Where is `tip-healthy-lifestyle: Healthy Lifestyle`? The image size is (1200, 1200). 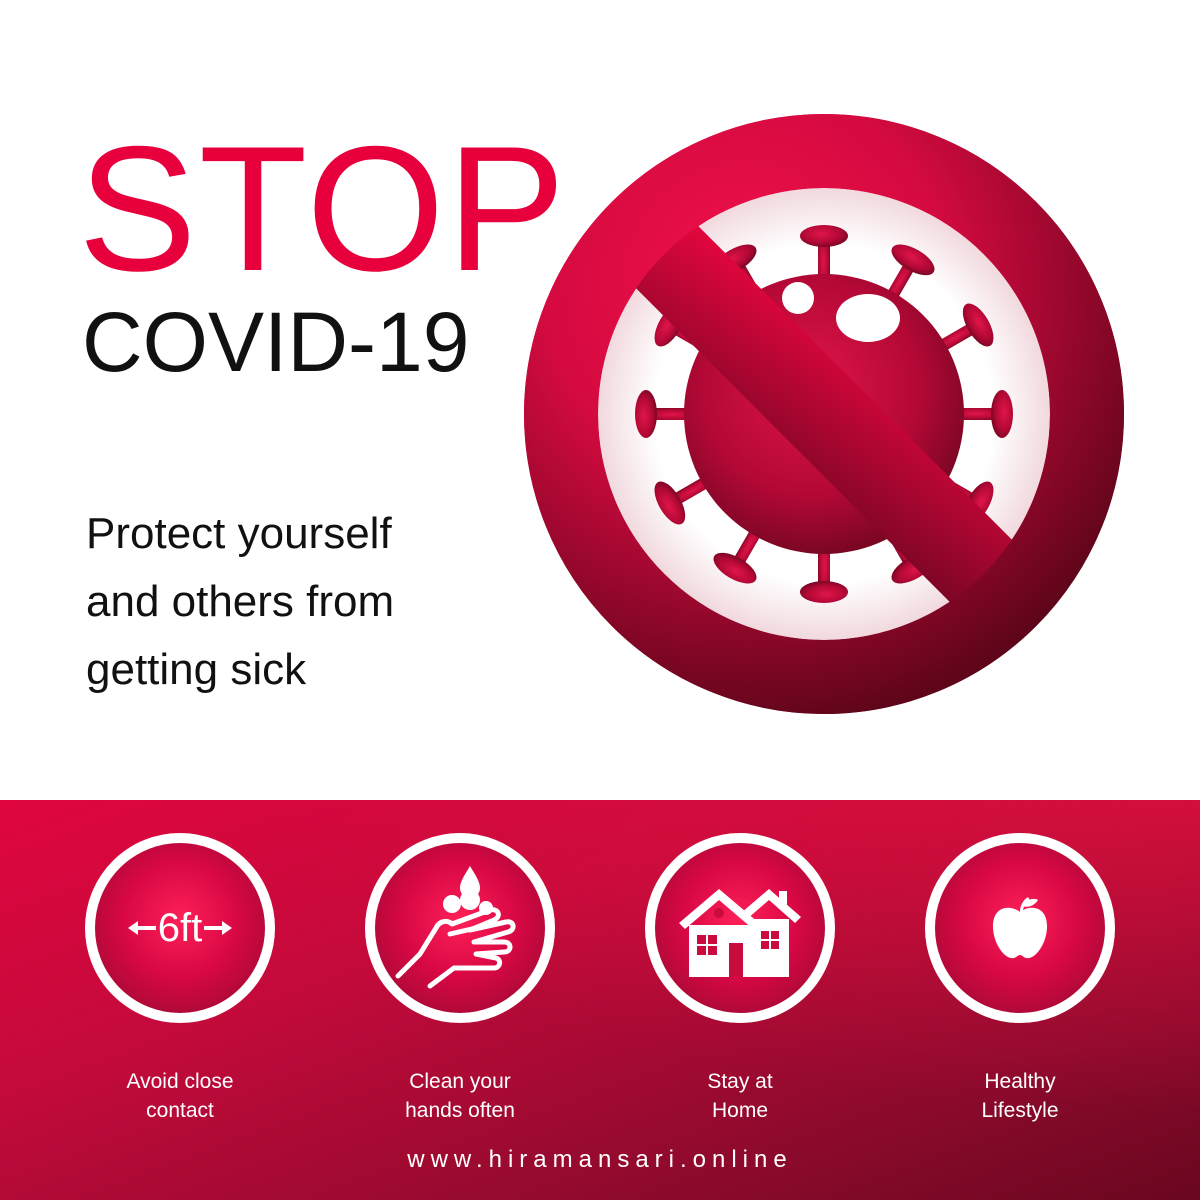
tip-healthy-lifestyle: Healthy Lifestyle is located at coordinates (1020, 979).